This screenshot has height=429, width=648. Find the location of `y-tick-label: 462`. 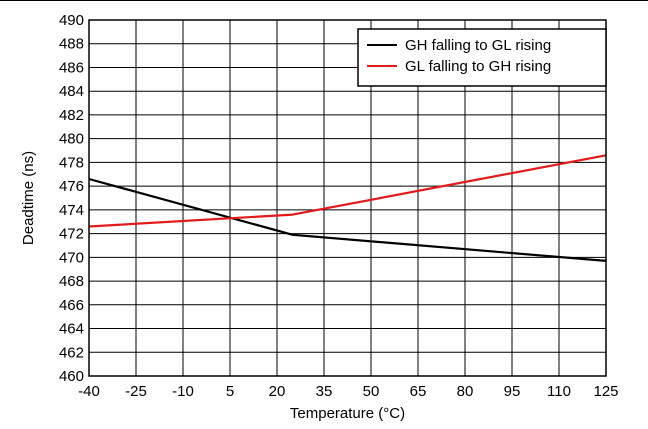

y-tick-label: 462 is located at coordinates (71, 352).